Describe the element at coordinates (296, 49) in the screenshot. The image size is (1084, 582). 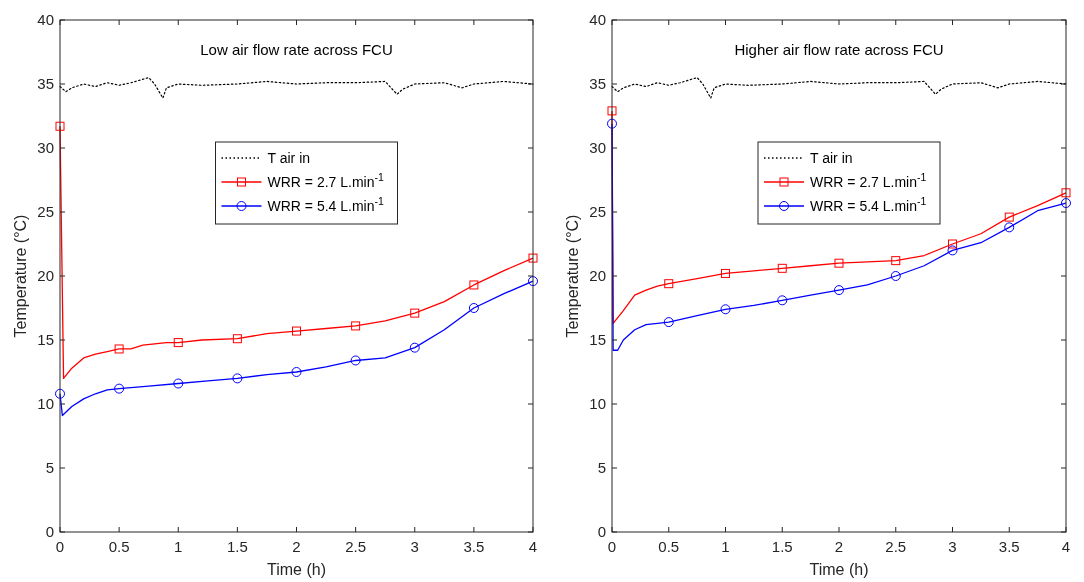
I see `text: Low air flow rate across FCU` at that location.